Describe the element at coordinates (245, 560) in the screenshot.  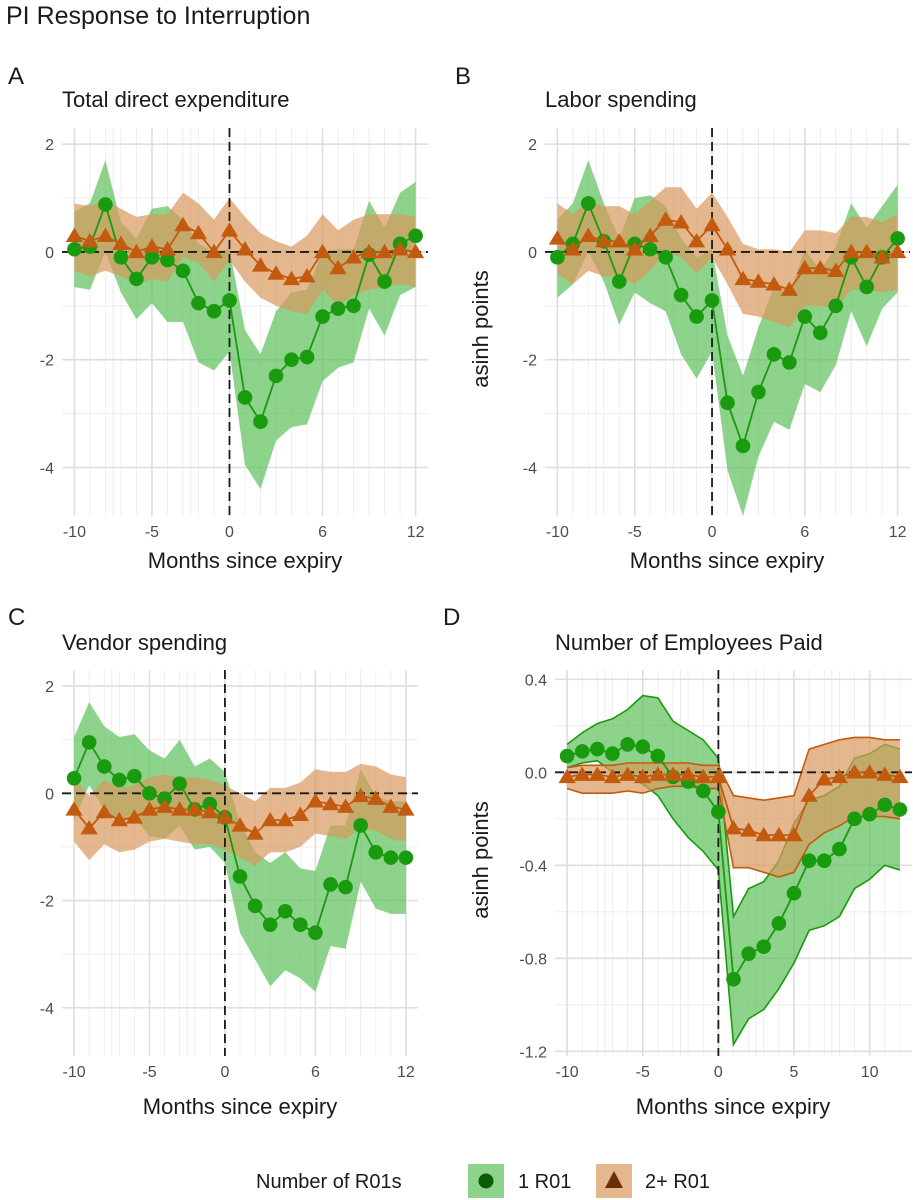
I see `panel-a-xlabel: Months since expiry` at that location.